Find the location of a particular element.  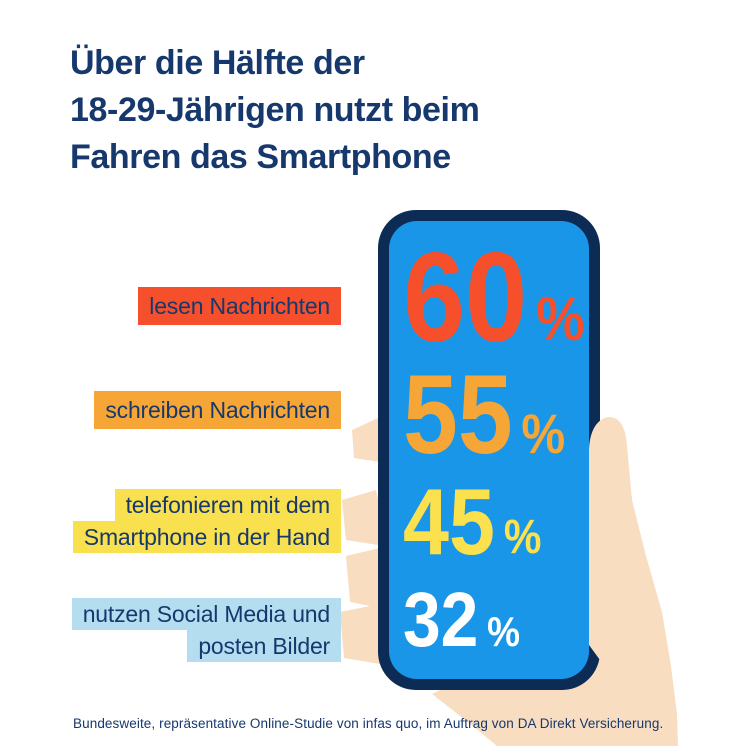

label-social-media: nutzen Social Media und posten Bilder is located at coordinates (206, 630).